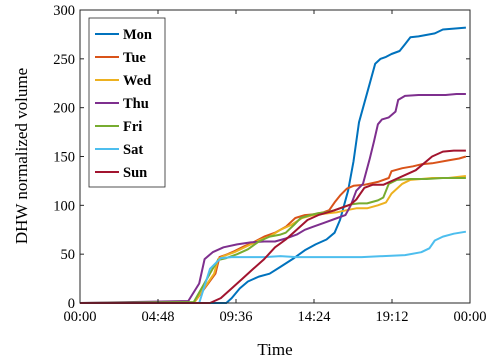 The width and height of the screenshot is (504, 364). Describe the element at coordinates (64, 206) in the screenshot. I see `y-tick-label: 100` at that location.